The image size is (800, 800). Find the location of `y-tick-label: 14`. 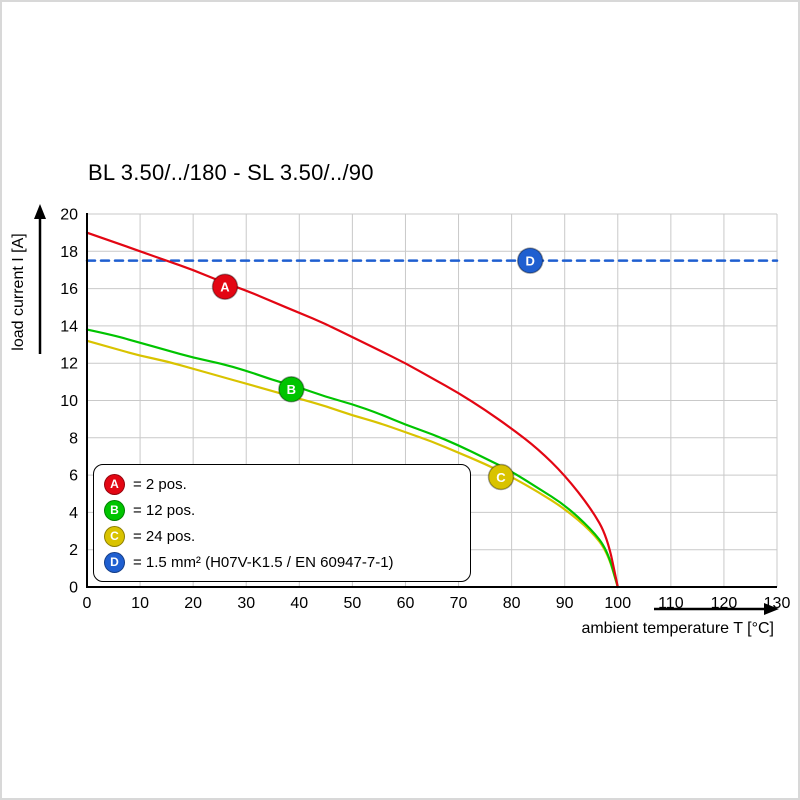

y-tick-label: 14 is located at coordinates (69, 326).